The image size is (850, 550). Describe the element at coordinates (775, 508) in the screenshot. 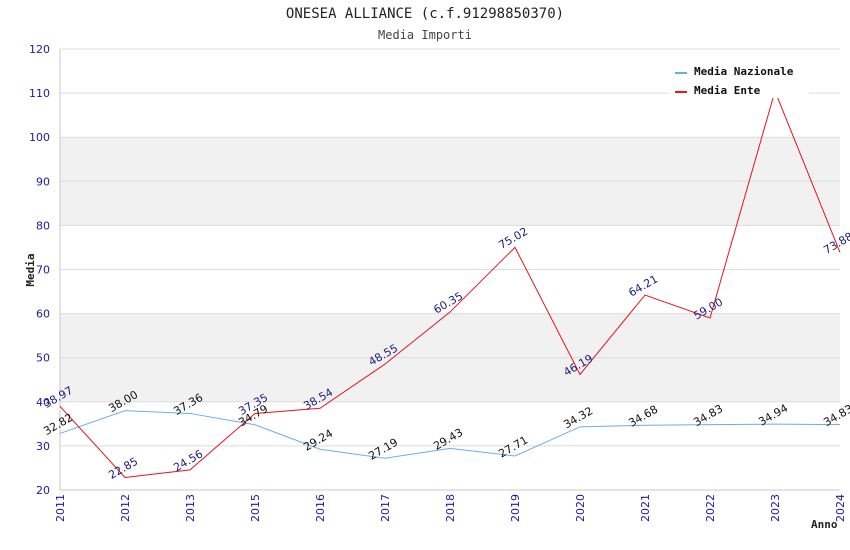

I see `x-tick-label: 2023` at that location.